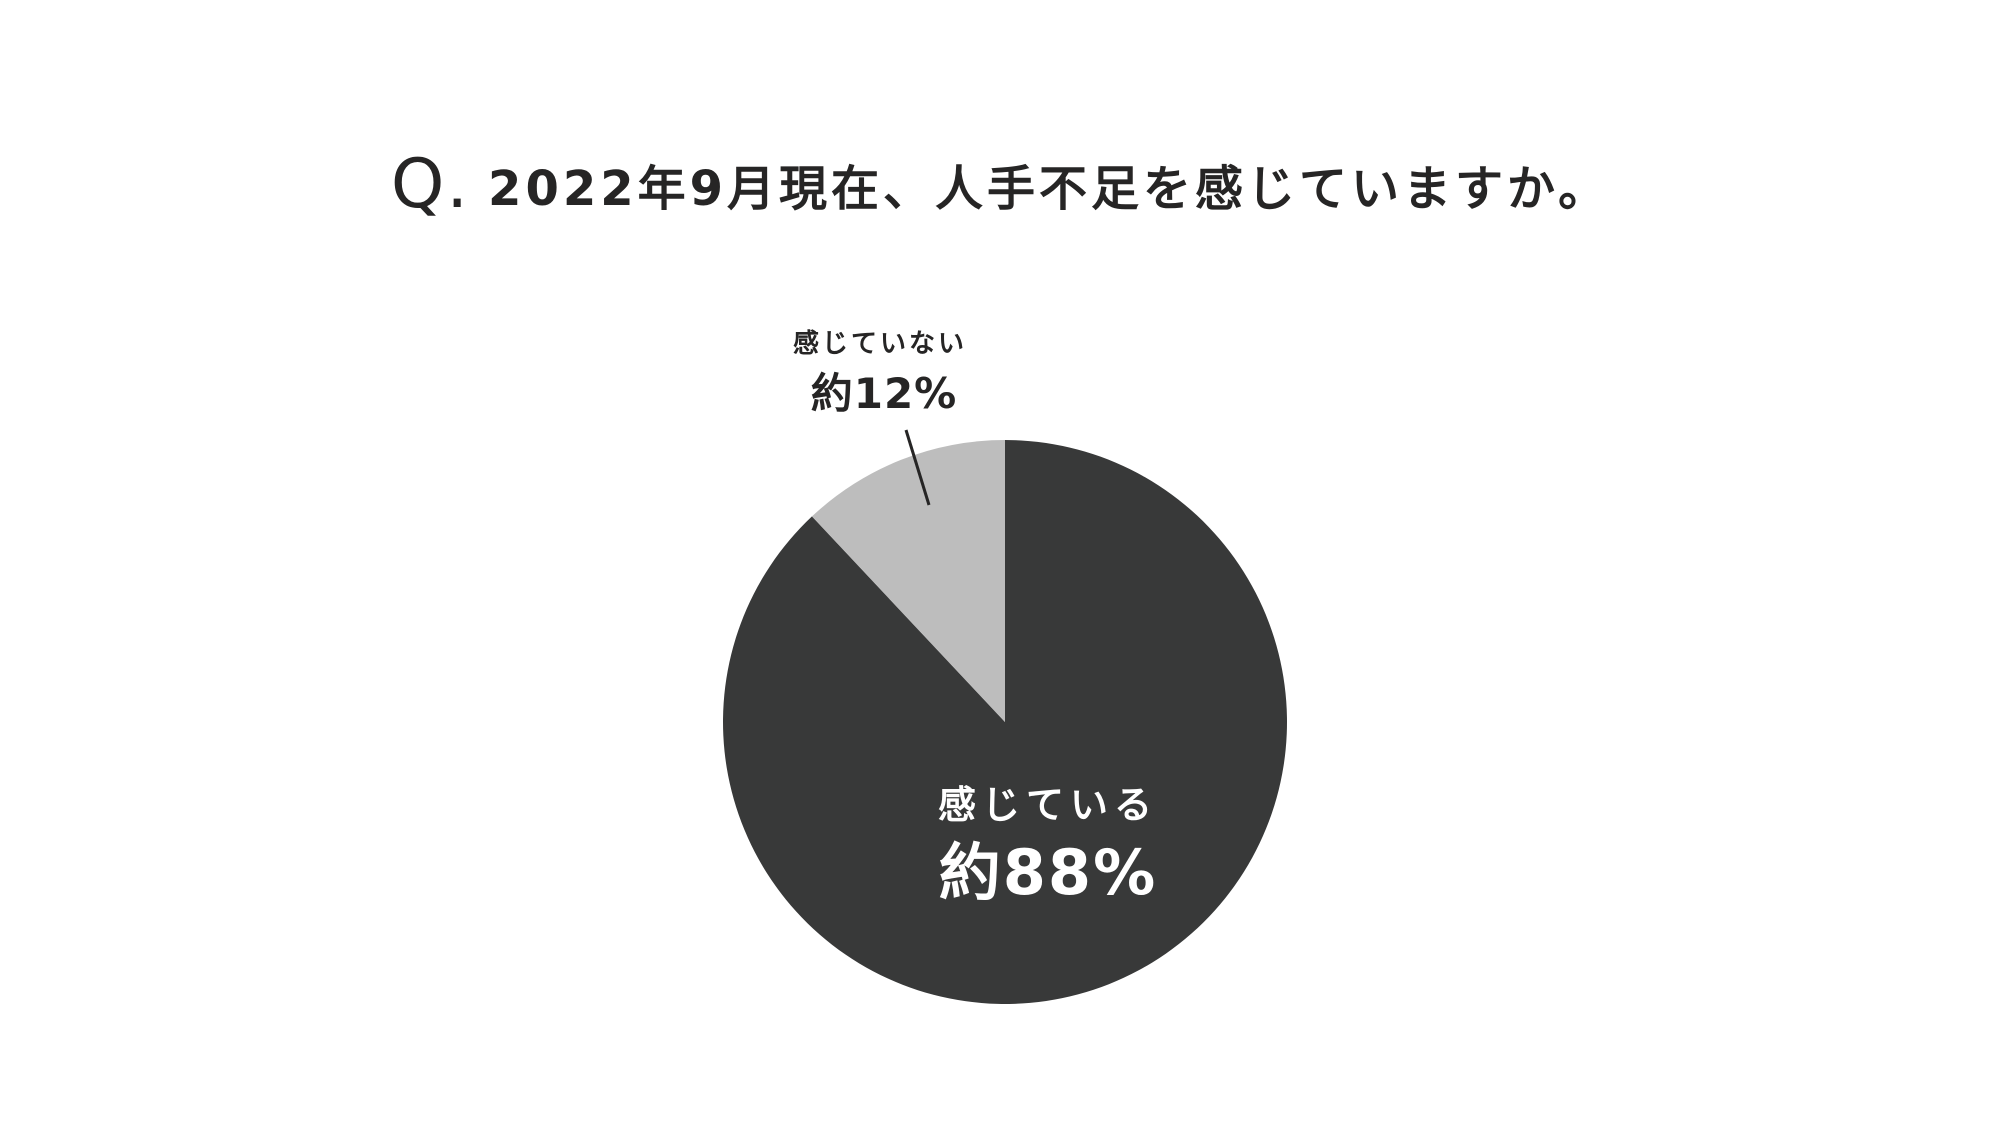  I want to click on slice-label-feeling: 感じている, so click(1048, 805).